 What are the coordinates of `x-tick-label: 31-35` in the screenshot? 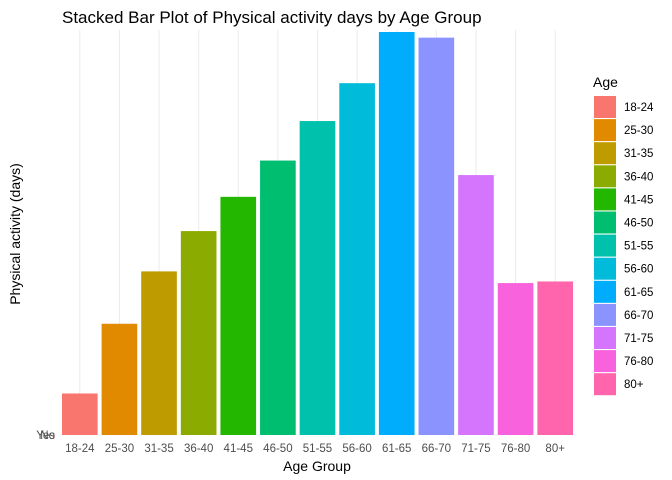 It's located at (158, 449).